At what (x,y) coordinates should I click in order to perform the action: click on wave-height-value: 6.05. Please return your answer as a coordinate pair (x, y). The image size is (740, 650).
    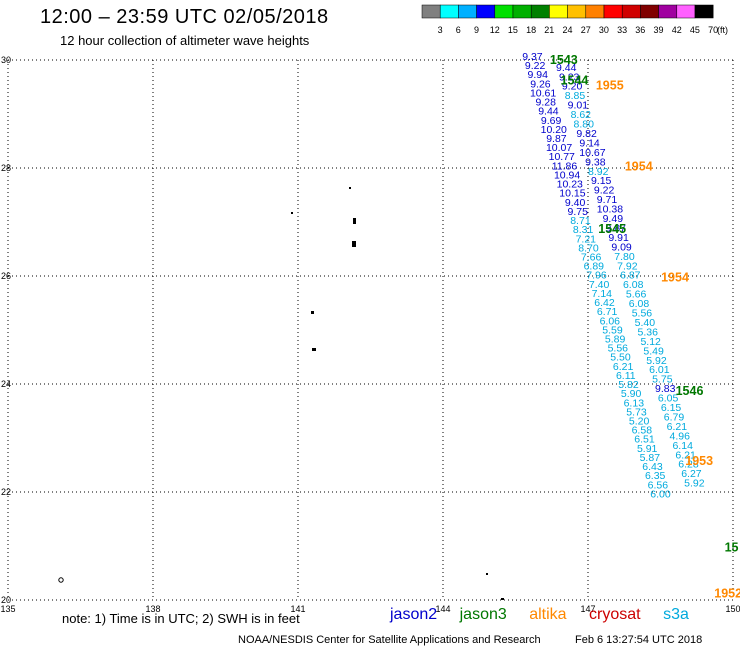
    Looking at the image, I should click on (668, 399).